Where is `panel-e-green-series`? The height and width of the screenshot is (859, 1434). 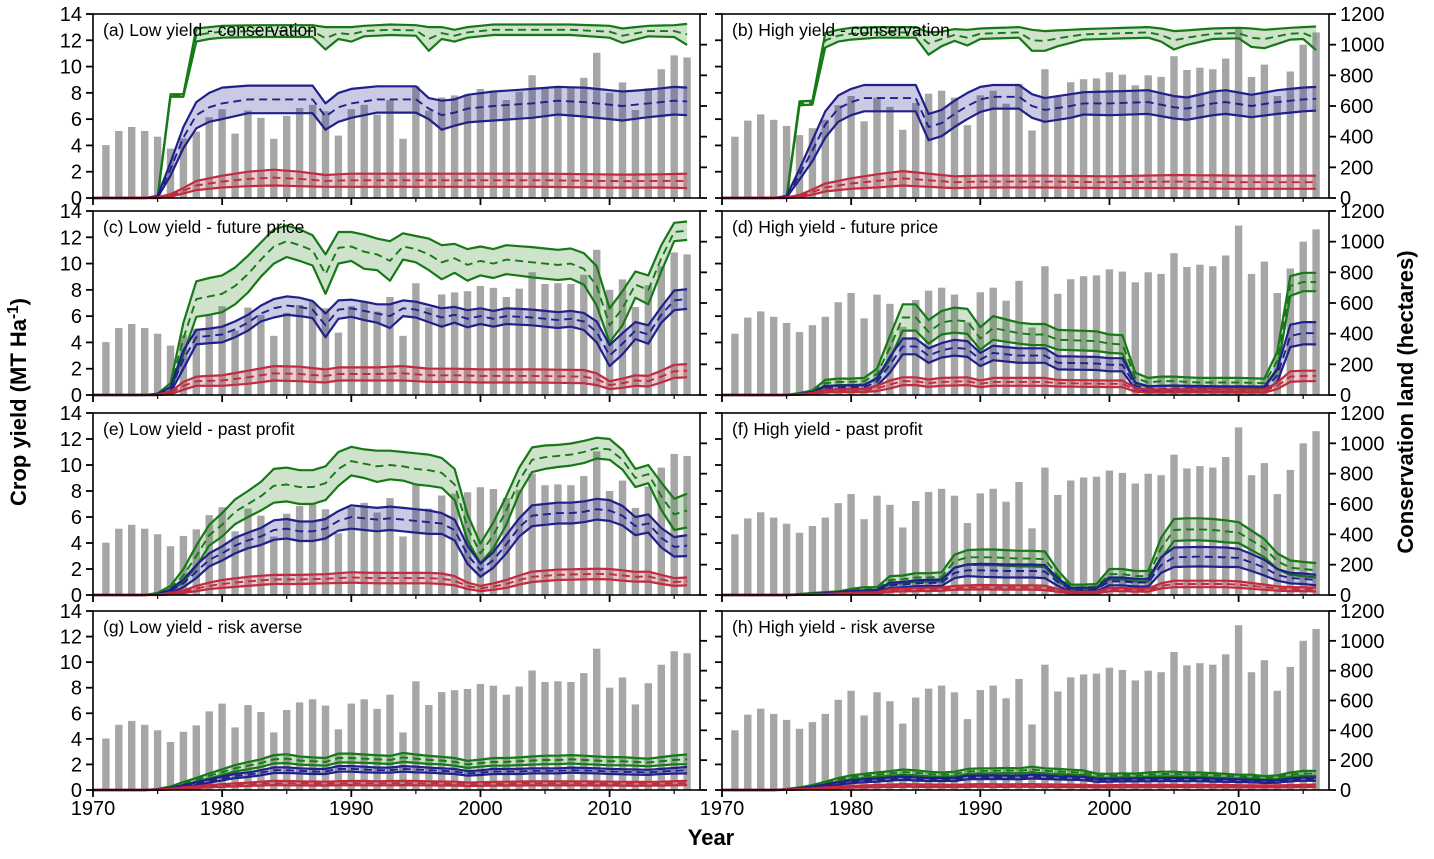 panel-e-green-series is located at coordinates (390, 516).